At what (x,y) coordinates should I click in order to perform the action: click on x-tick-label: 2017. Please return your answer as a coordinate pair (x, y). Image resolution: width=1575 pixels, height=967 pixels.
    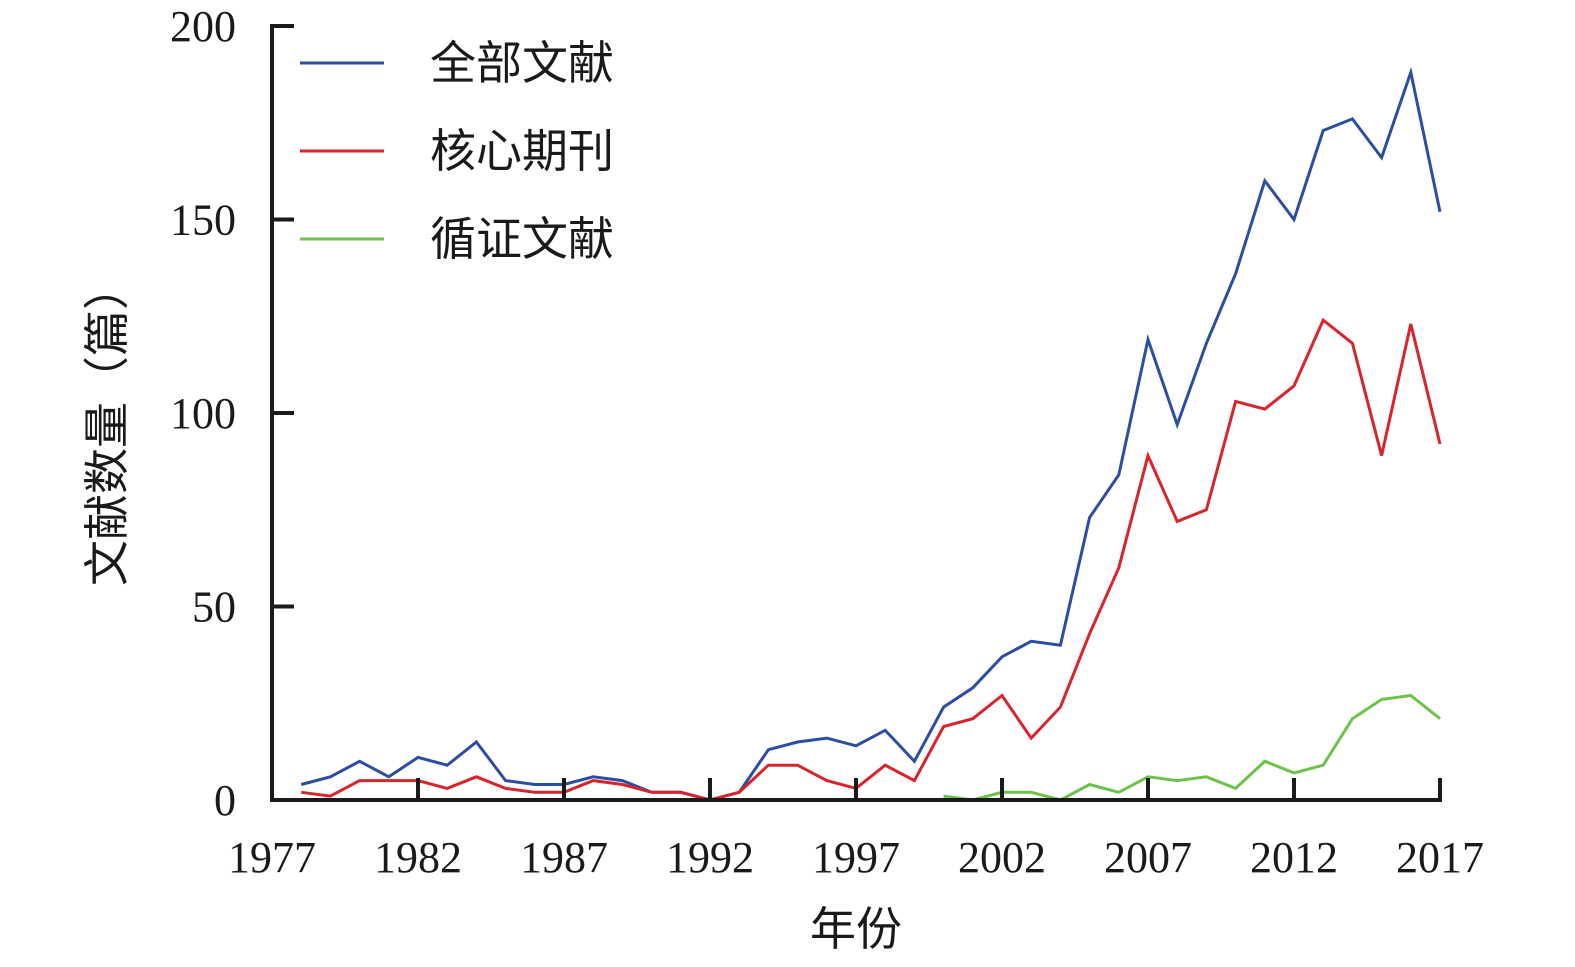
    Looking at the image, I should click on (1440, 857).